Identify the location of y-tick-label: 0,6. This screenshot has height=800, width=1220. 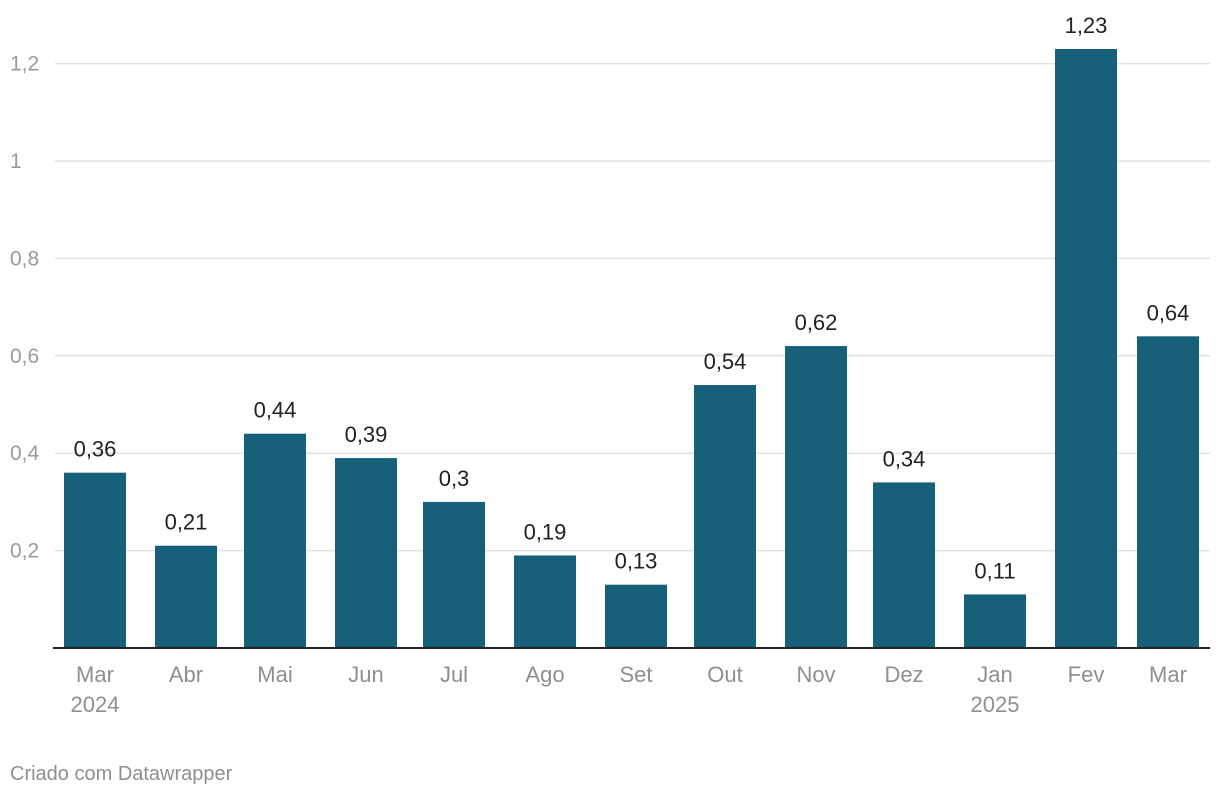
(24, 356).